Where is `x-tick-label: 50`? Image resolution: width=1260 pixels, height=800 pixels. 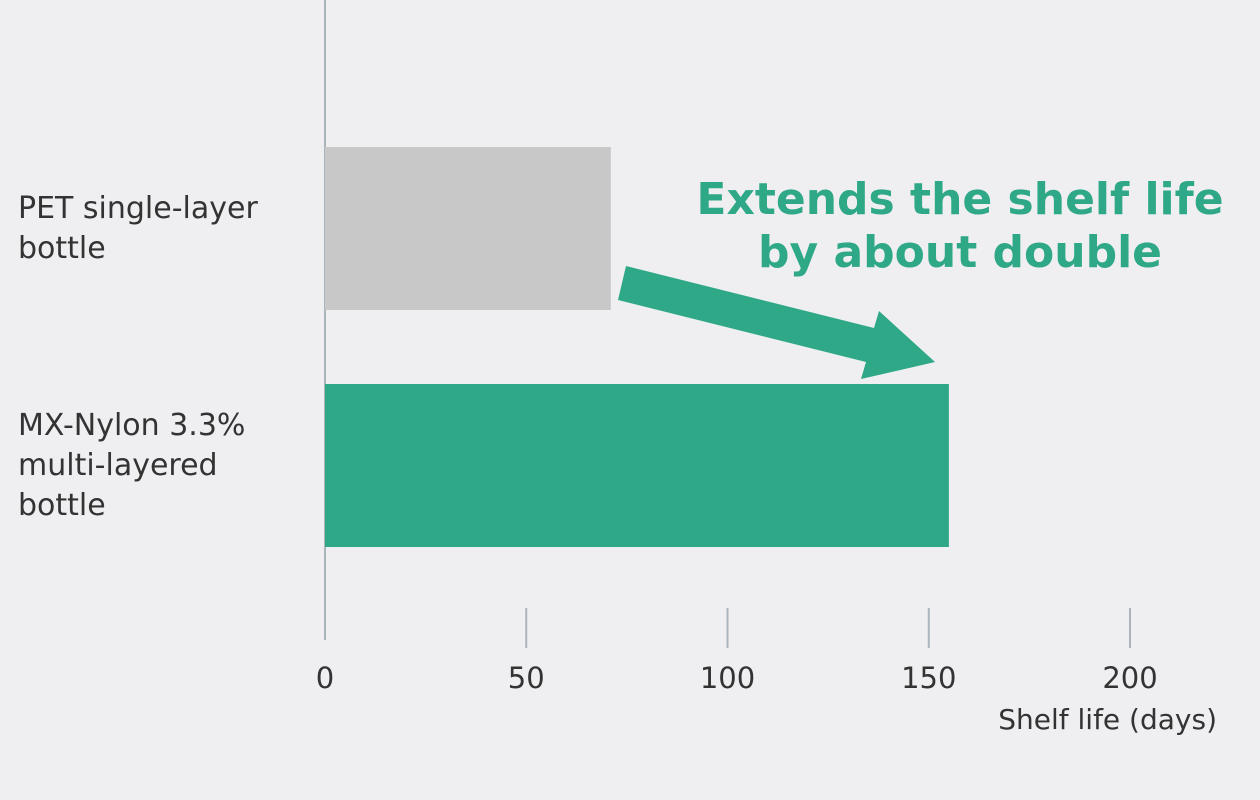 x-tick-label: 50 is located at coordinates (526, 678).